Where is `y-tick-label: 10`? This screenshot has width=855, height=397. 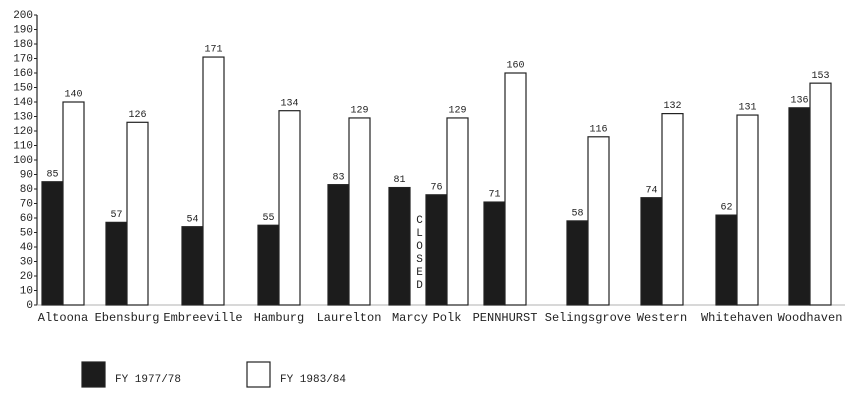 y-tick-label: 10 is located at coordinates (26, 291).